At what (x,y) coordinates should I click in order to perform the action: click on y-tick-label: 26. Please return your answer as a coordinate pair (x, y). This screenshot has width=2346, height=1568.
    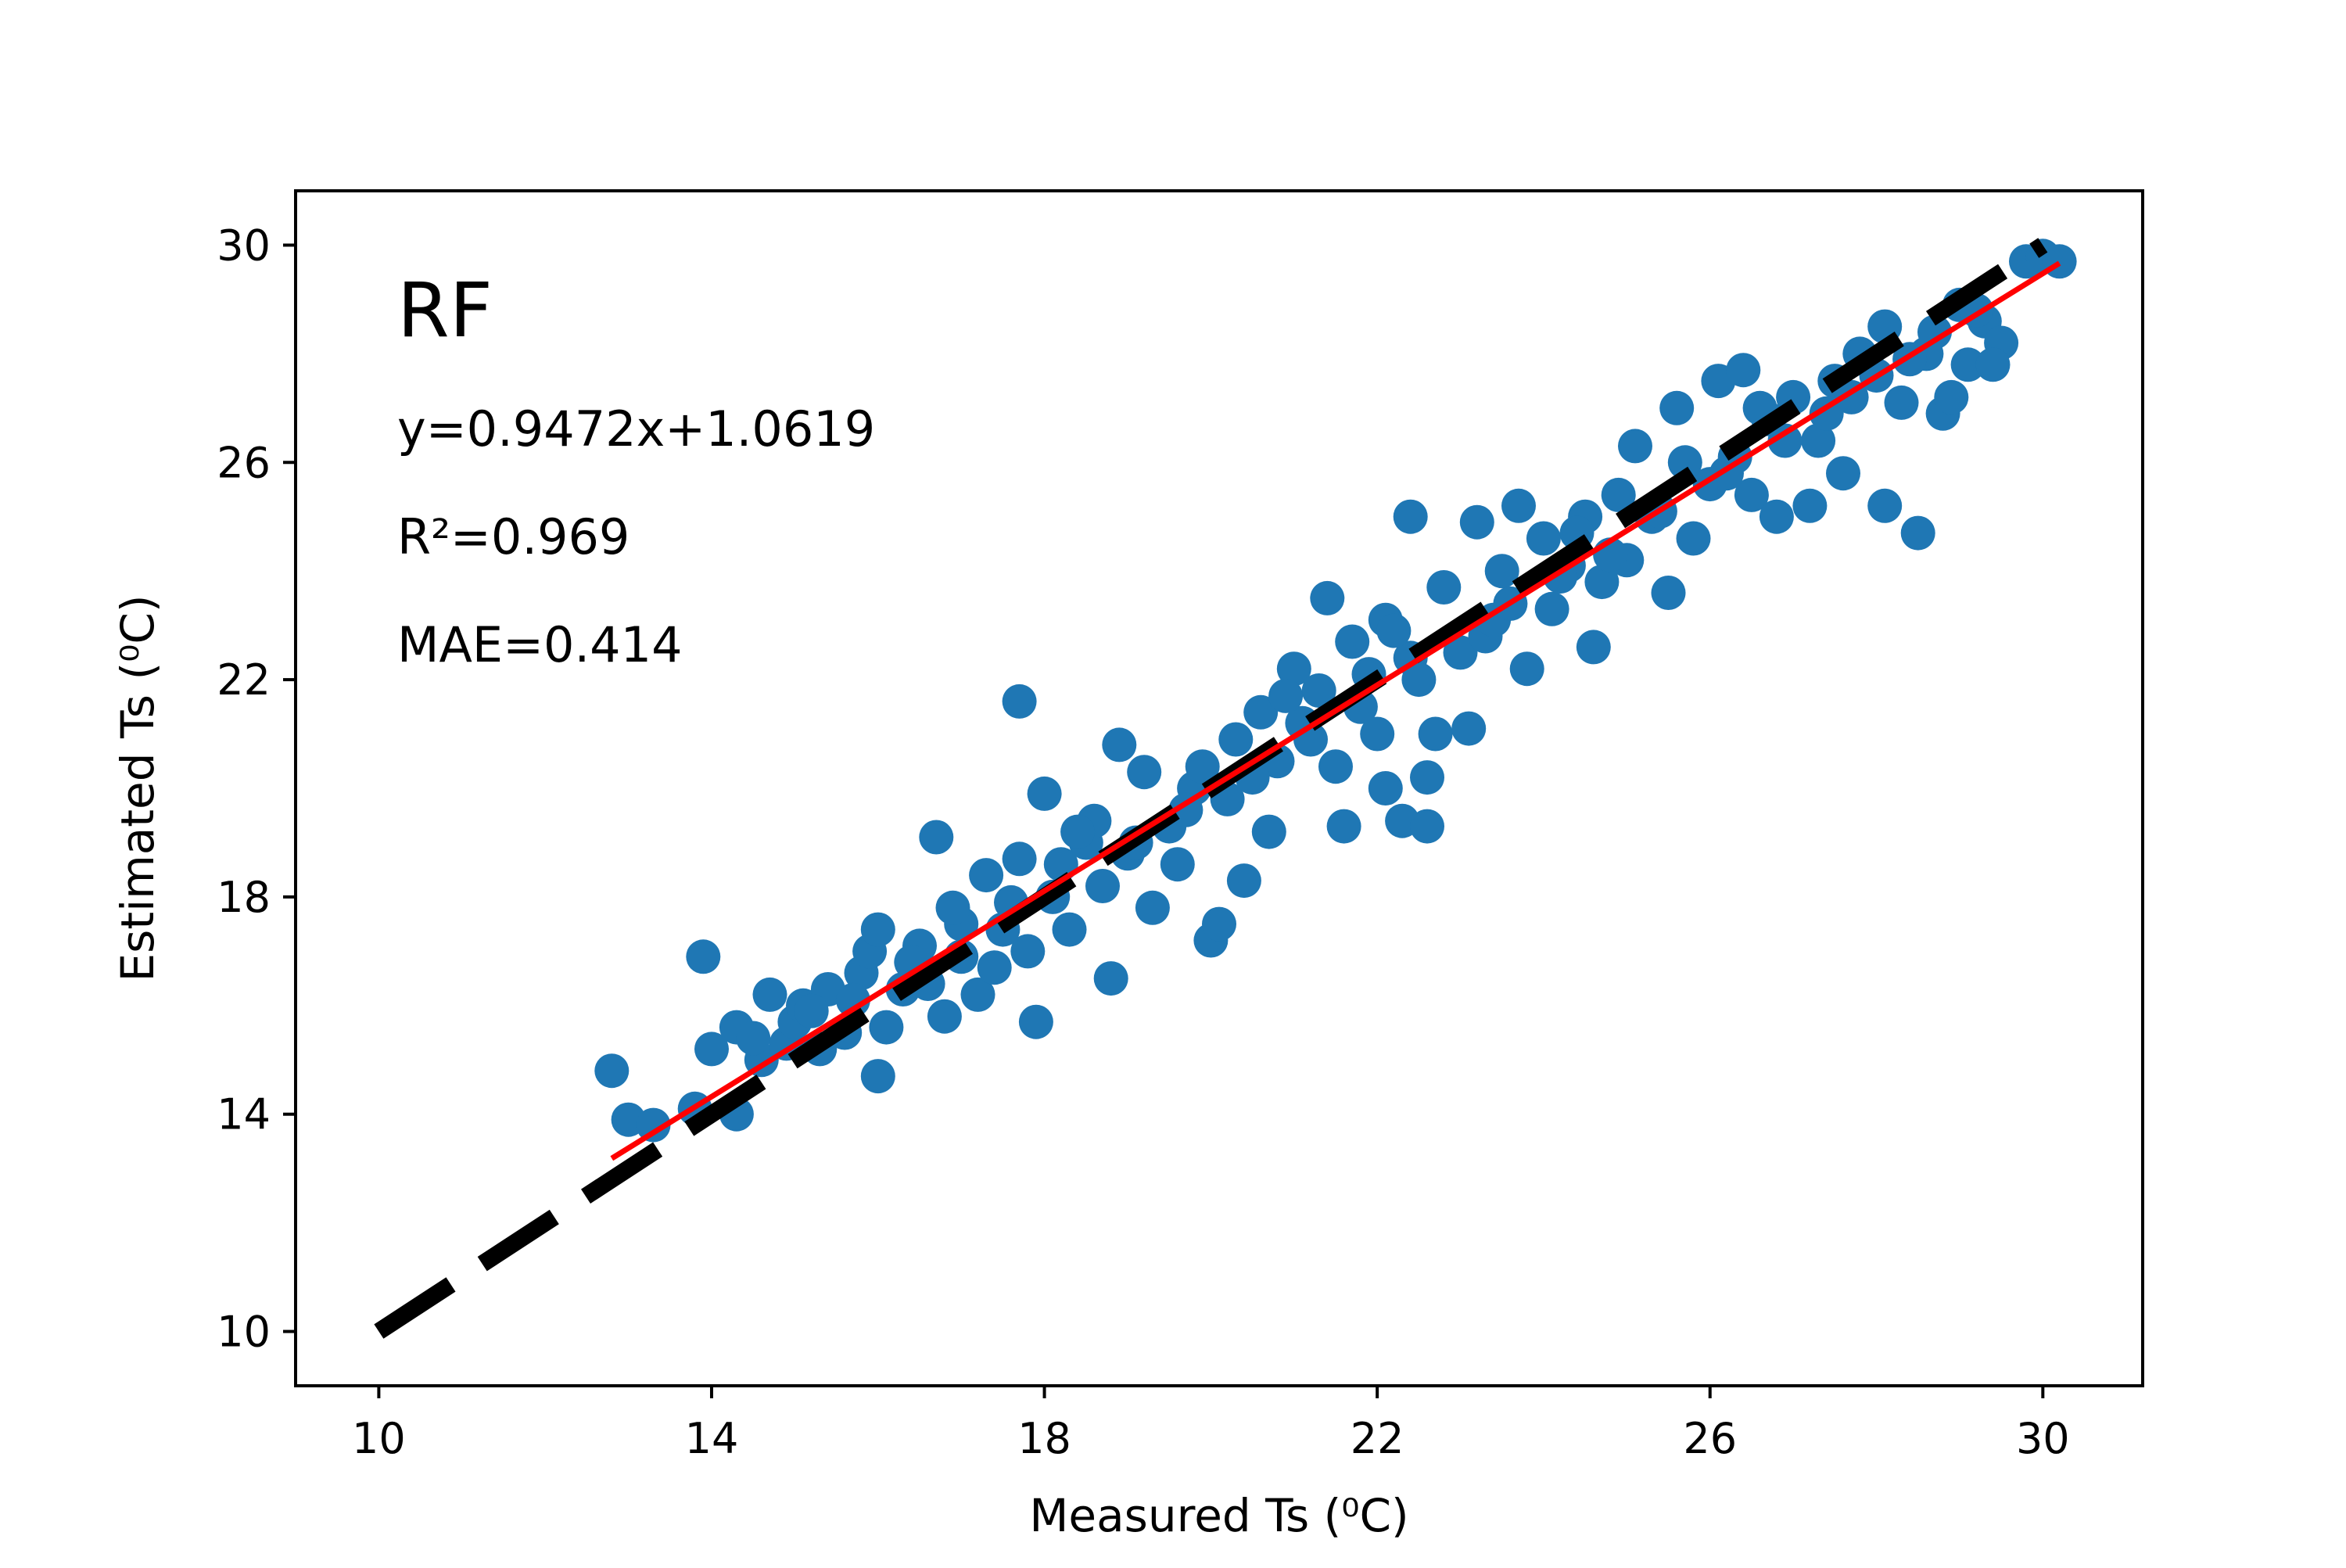
    Looking at the image, I should click on (244, 462).